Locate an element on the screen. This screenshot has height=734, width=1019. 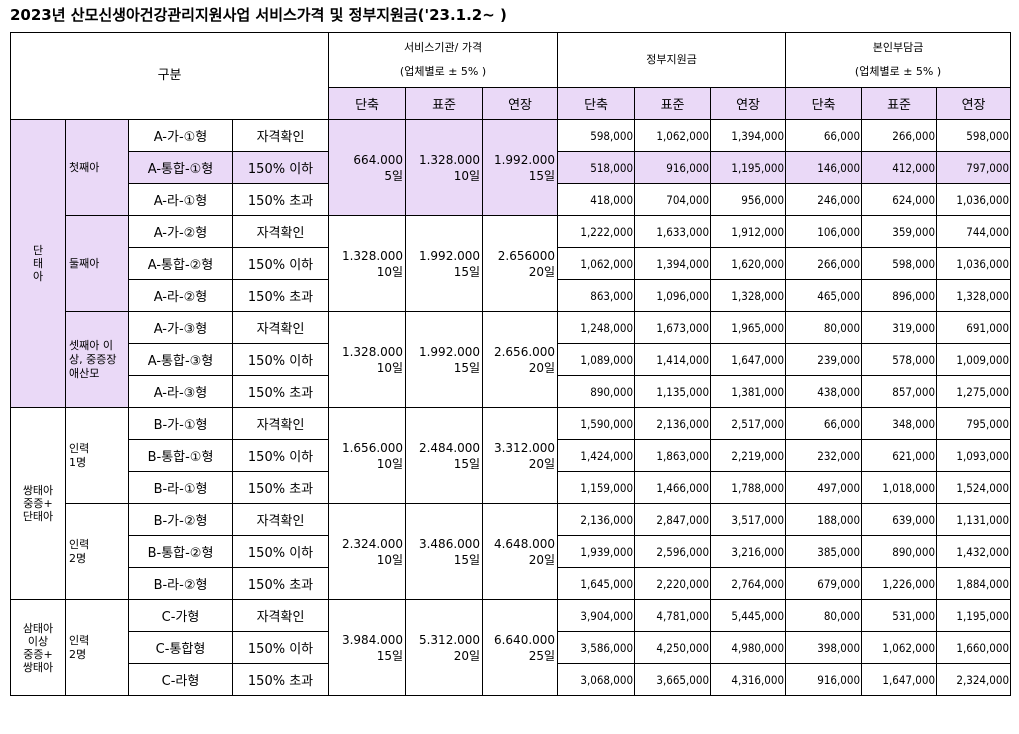
gov-support-cell: 4,316,000 is located at coordinates (748, 679).